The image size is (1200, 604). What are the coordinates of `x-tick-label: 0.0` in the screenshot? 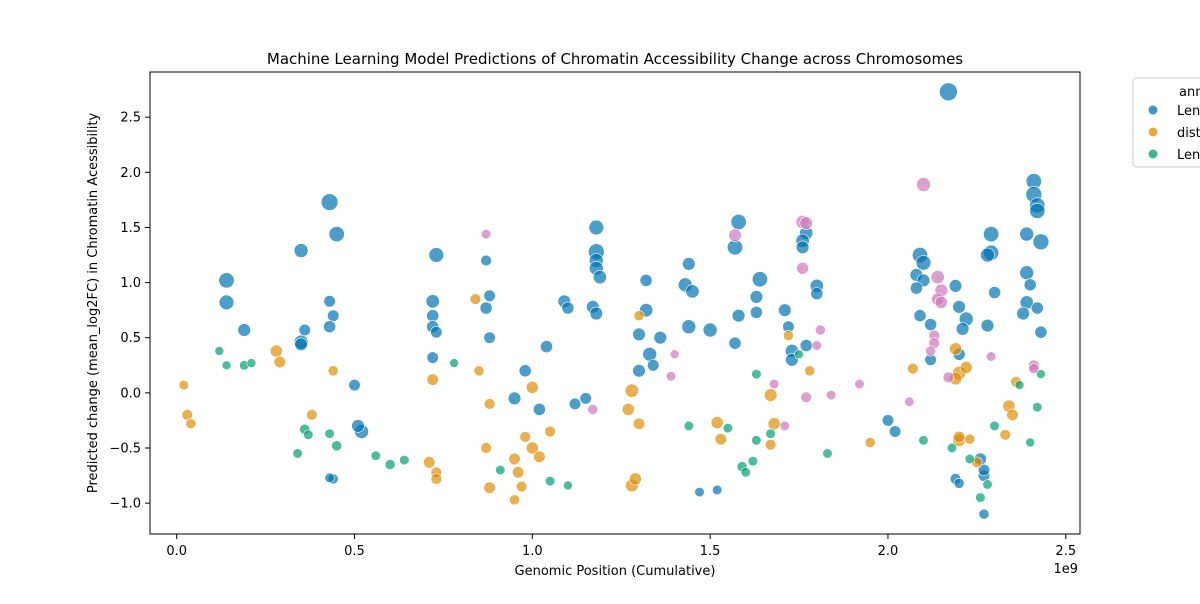 It's located at (176, 551).